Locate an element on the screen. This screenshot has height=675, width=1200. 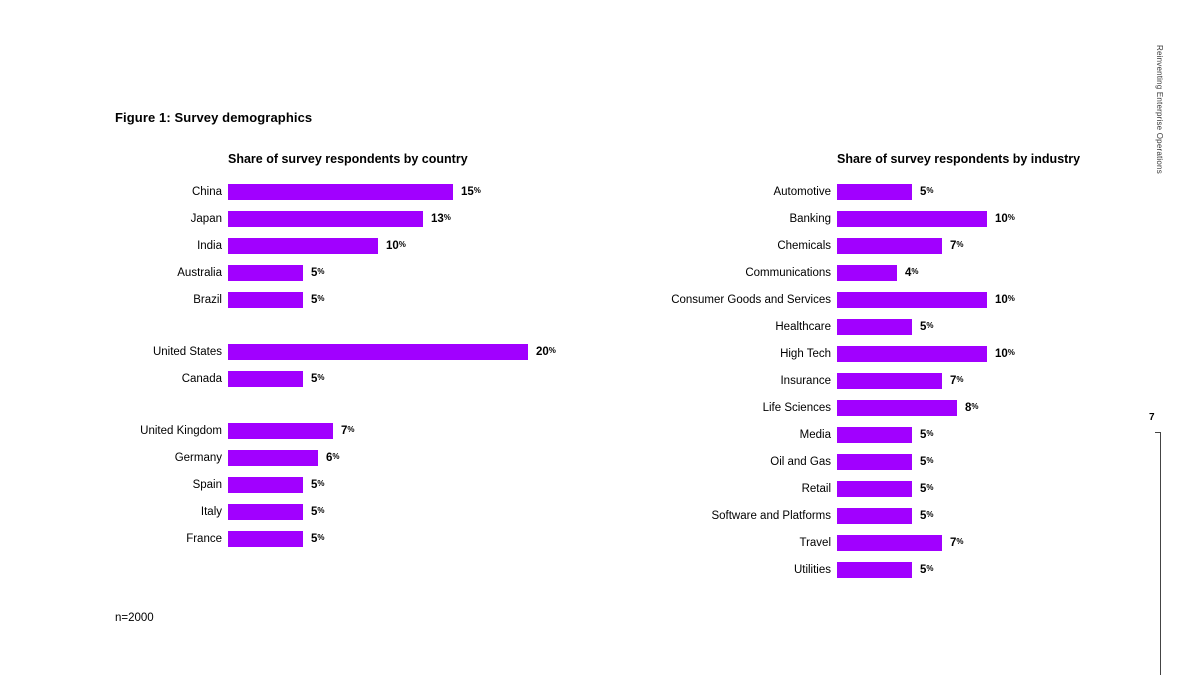
bar-row: United Kingdom 7% is located at coordinates (335, 431).